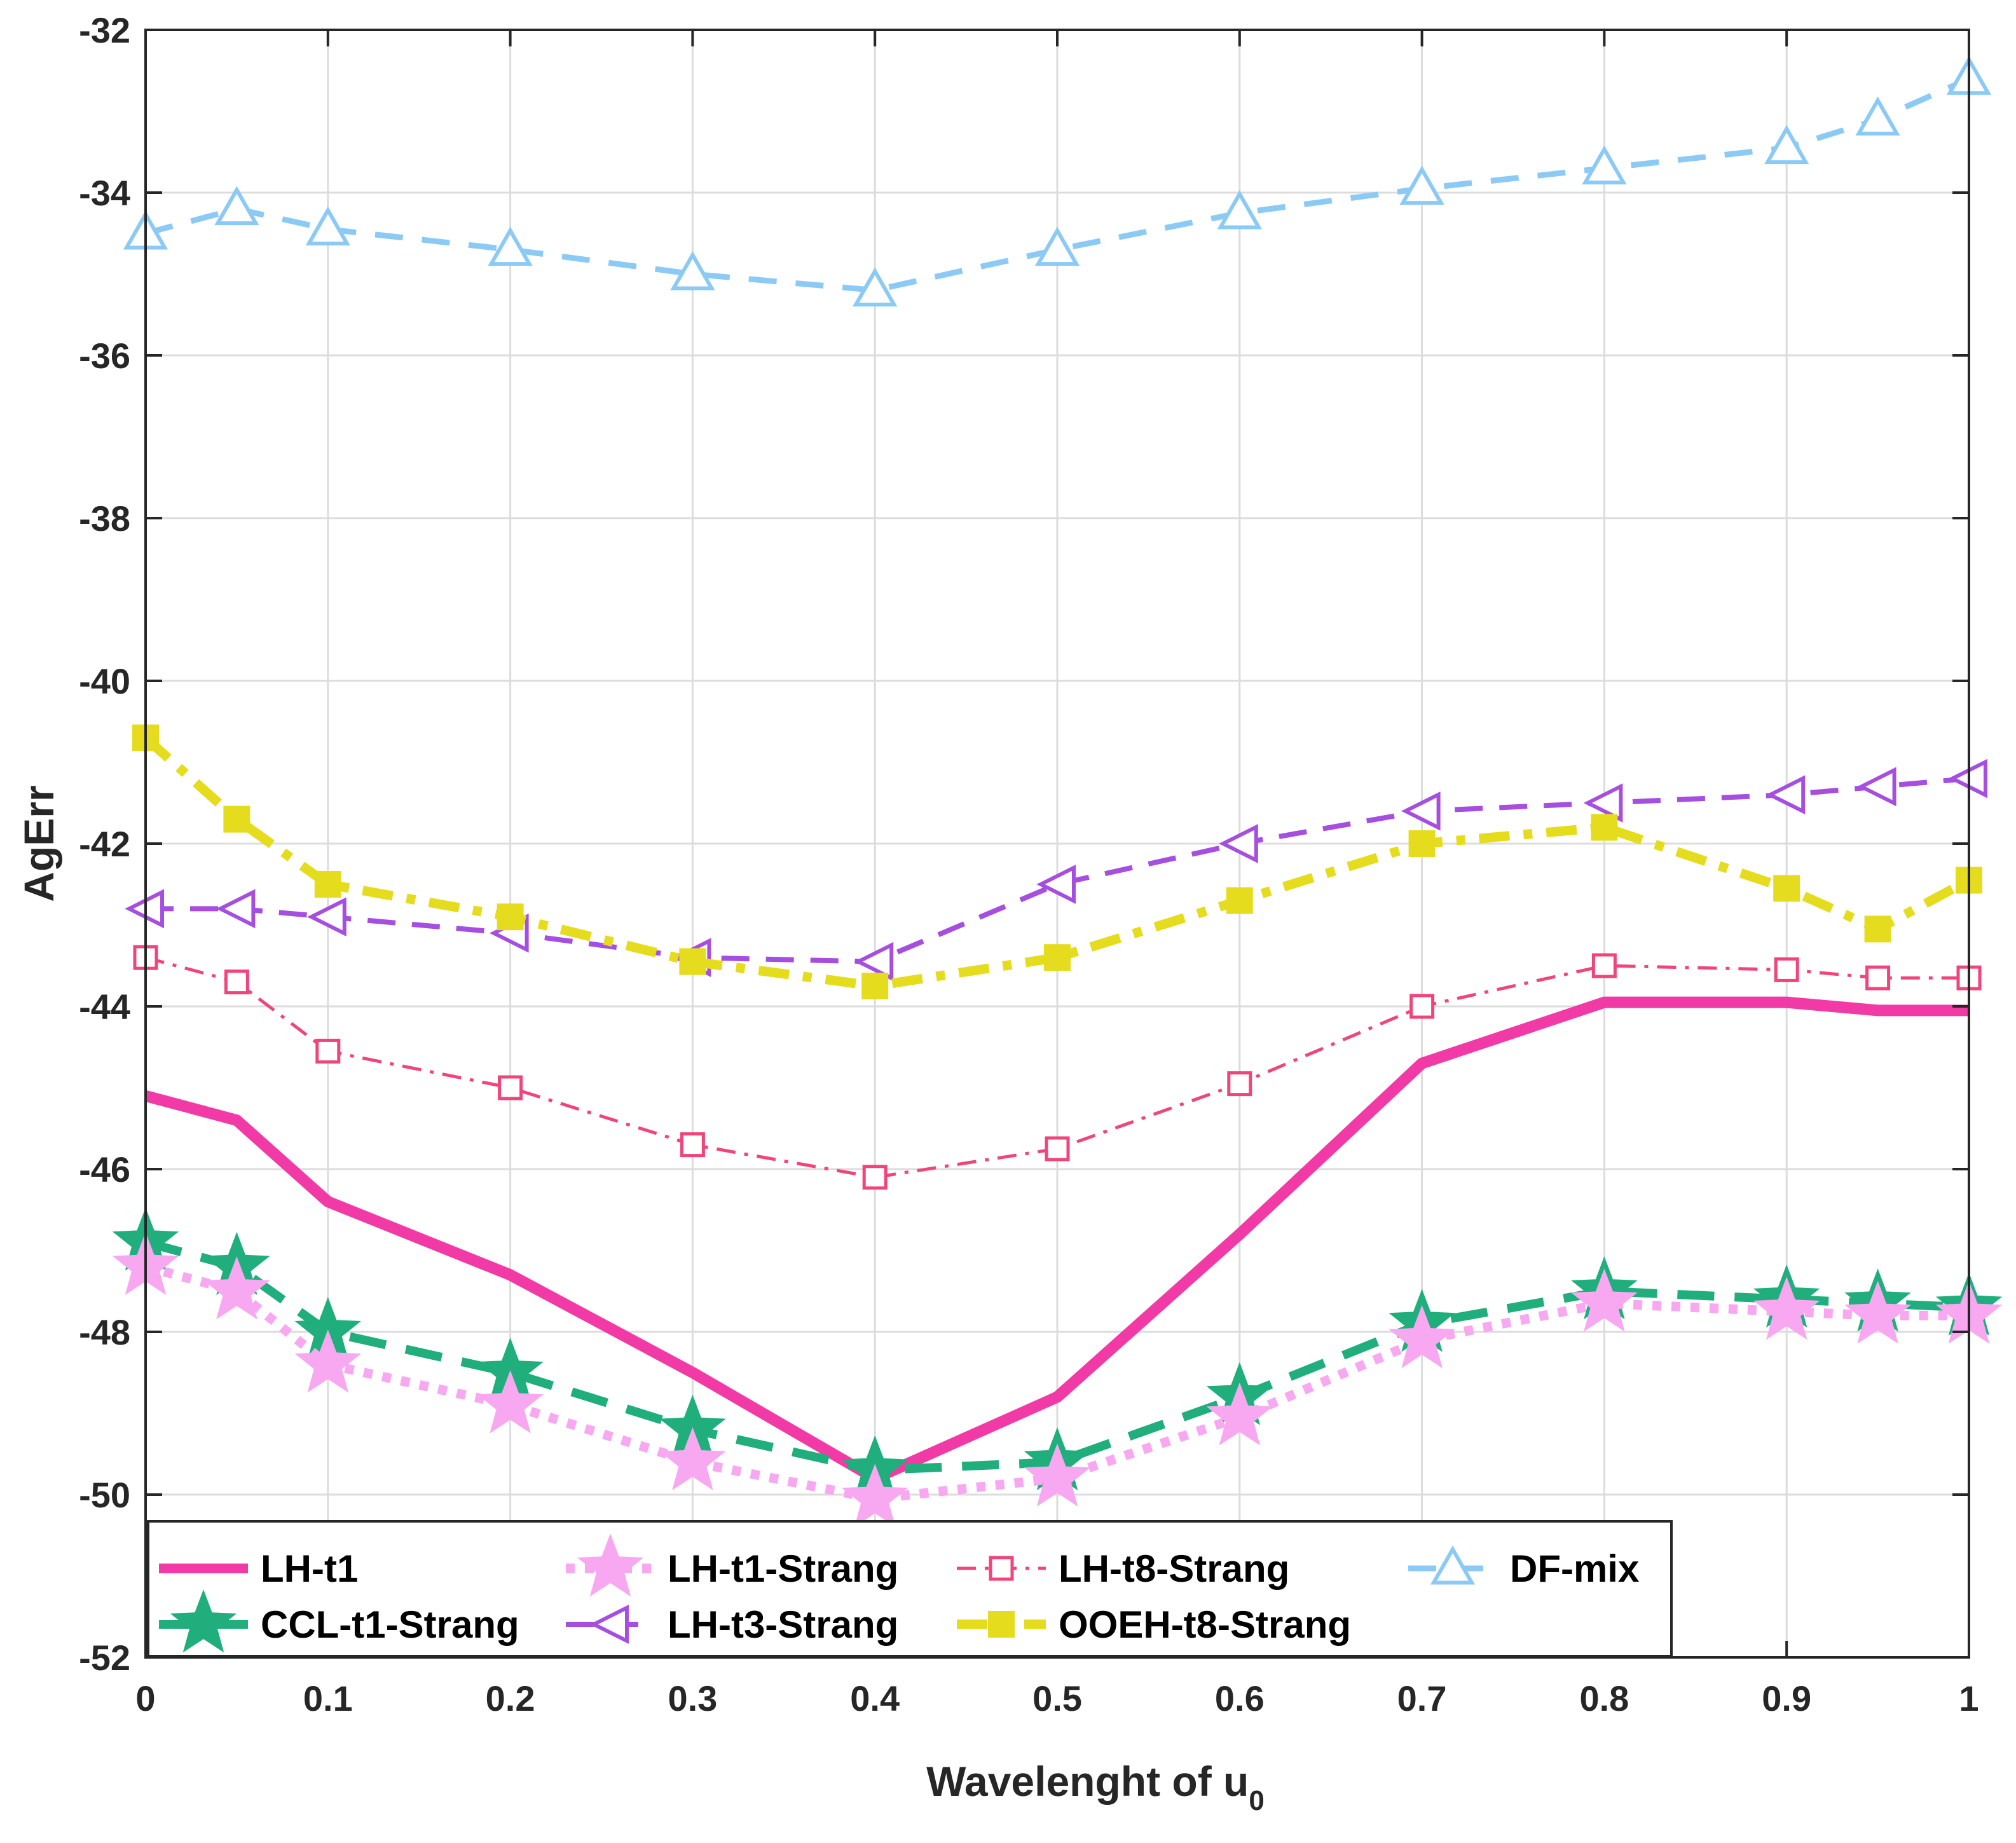 The image size is (2016, 1843). What do you see at coordinates (1087, 1781) in the screenshot?
I see `x-axis-title-text: Wavelenght of u` at bounding box center [1087, 1781].